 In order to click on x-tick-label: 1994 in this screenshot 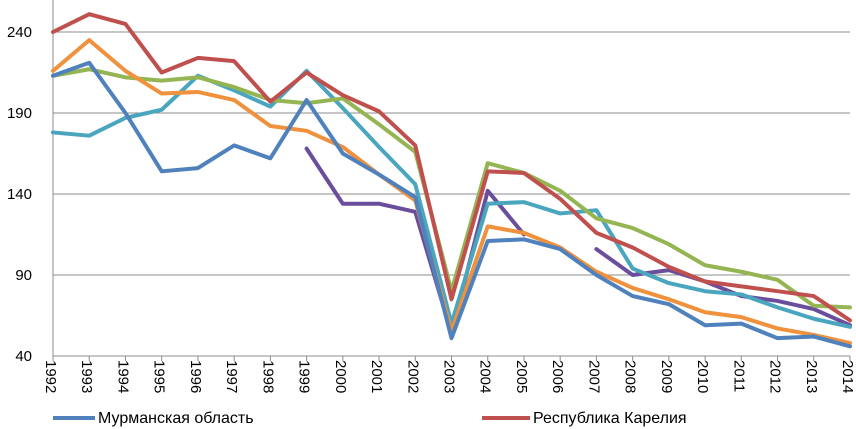, I will do `click(122, 376)`.